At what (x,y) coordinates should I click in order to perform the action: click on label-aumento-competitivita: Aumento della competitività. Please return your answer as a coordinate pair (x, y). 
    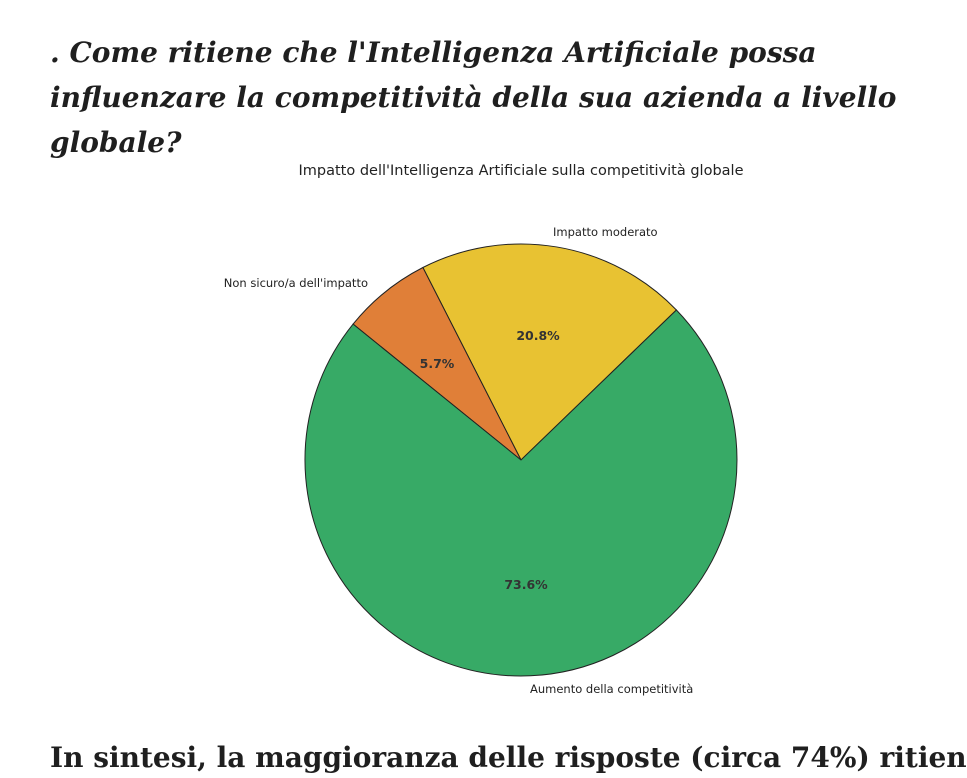
    Looking at the image, I should click on (611, 689).